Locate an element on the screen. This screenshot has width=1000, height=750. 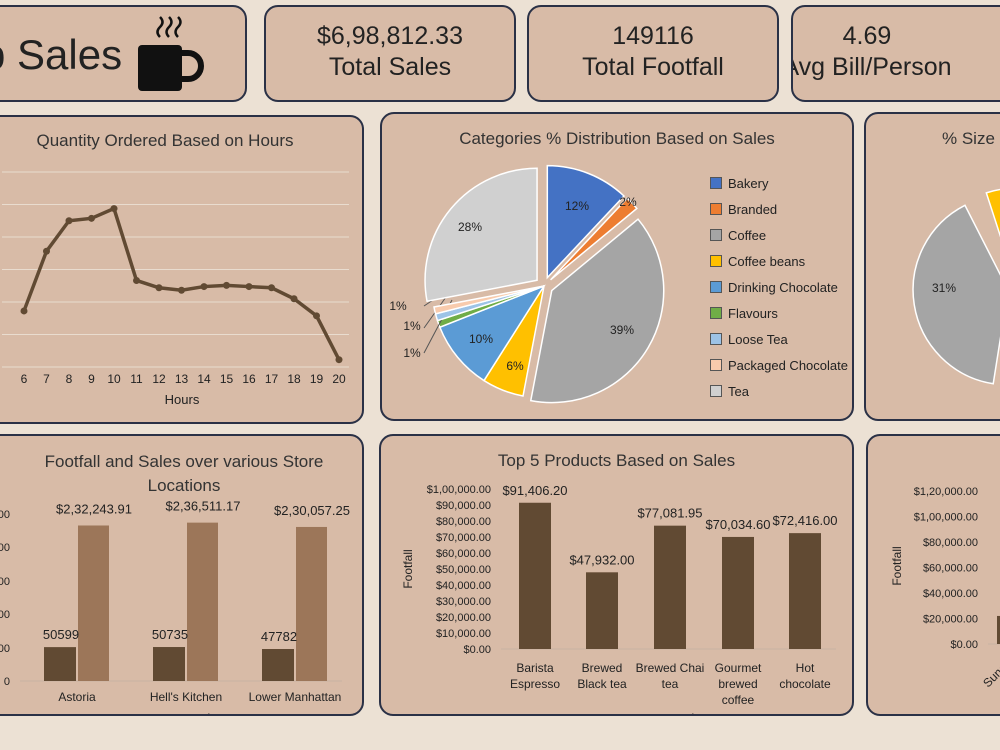
slice-label: 28% is located at coordinates (470, 227).